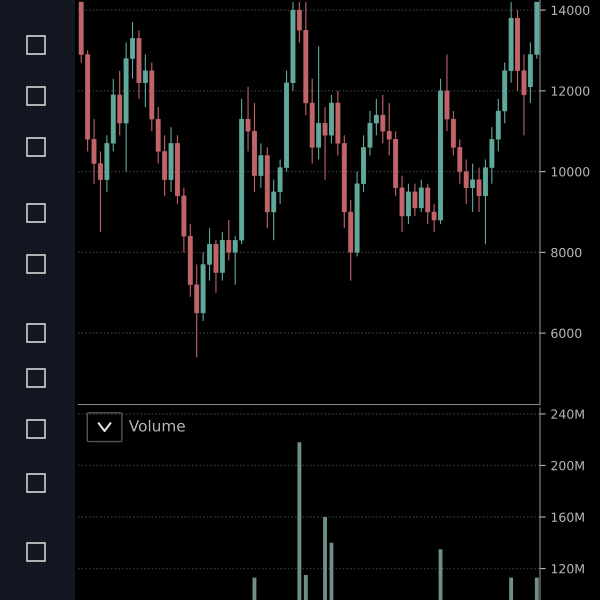  Describe the element at coordinates (567, 465) in the screenshot. I see `y-tick-label: 200M` at that location.